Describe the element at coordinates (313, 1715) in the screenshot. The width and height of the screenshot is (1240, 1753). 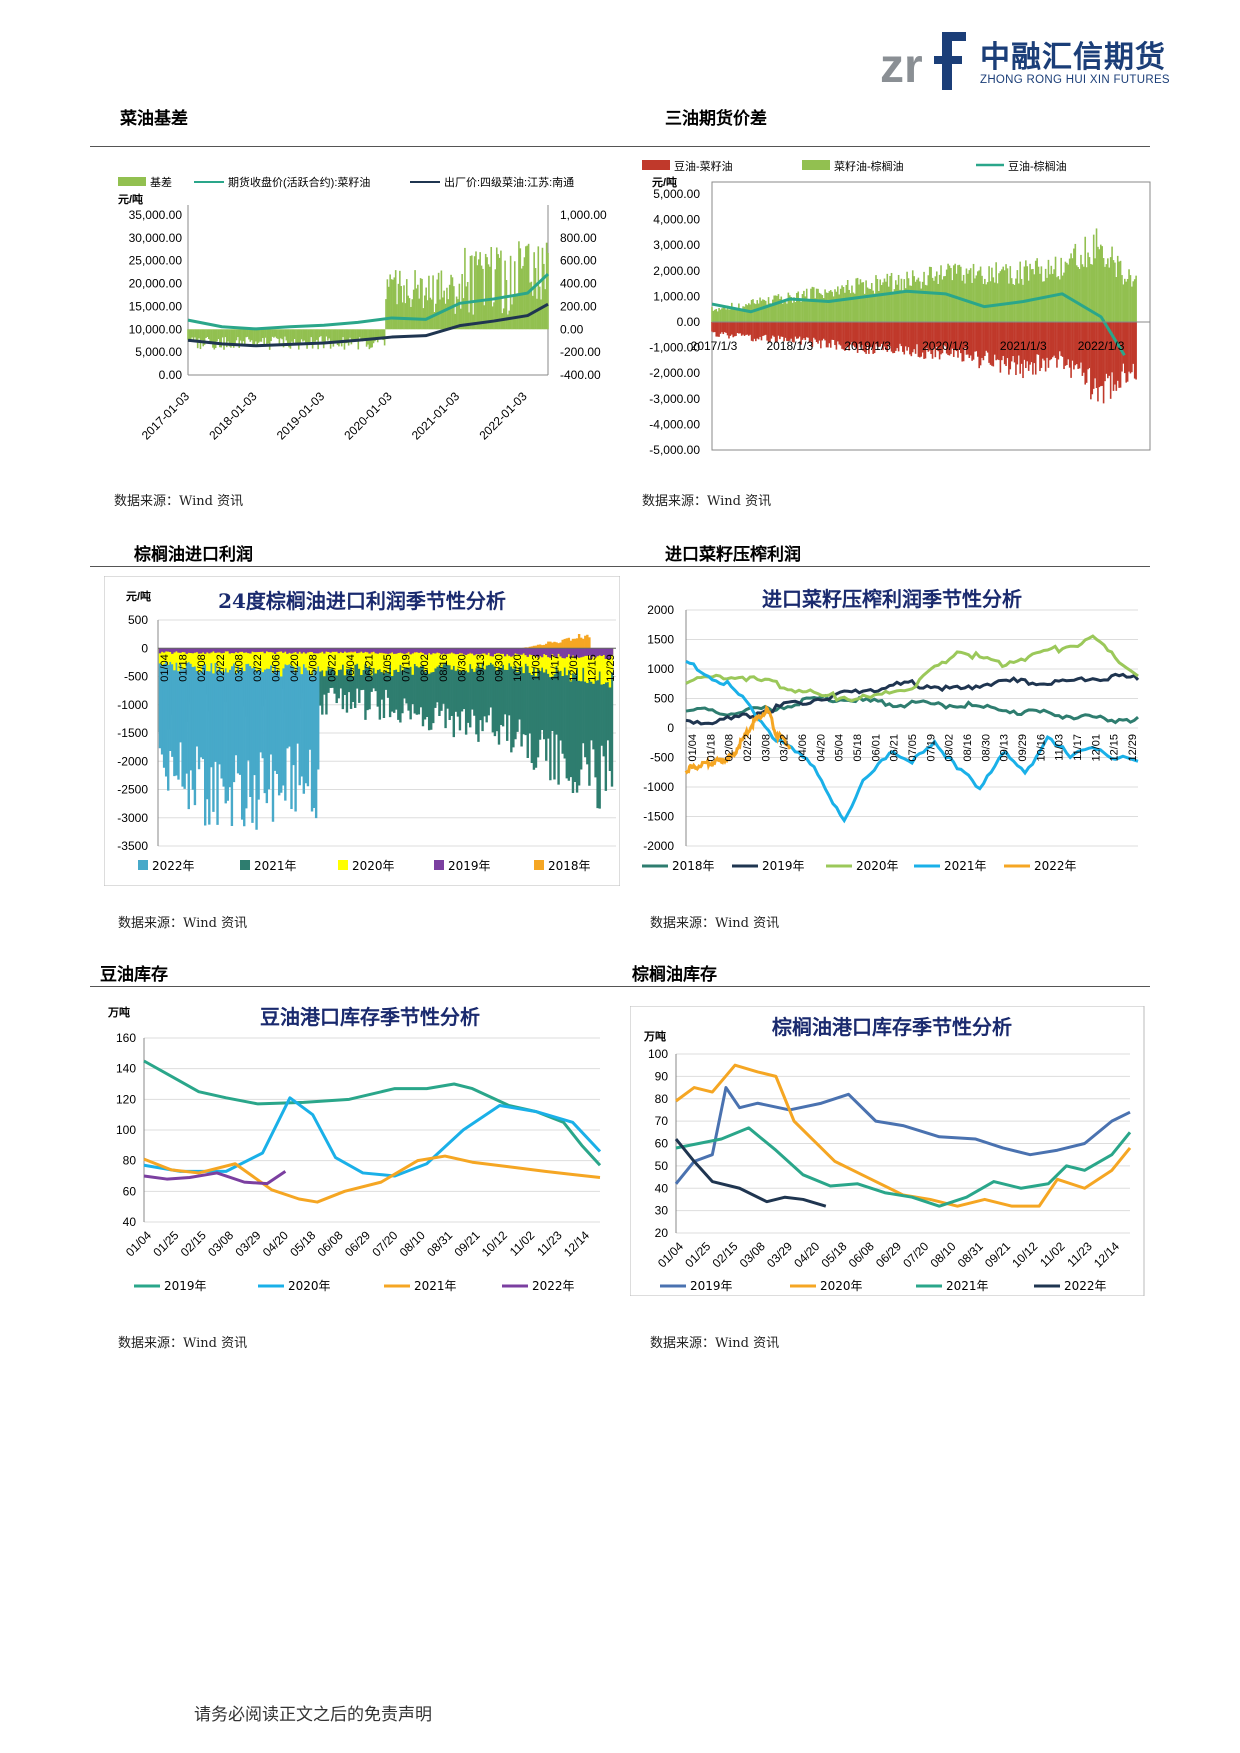
I see `disclaimer-footer: 请务必阅读正文之后的免责声明` at that location.